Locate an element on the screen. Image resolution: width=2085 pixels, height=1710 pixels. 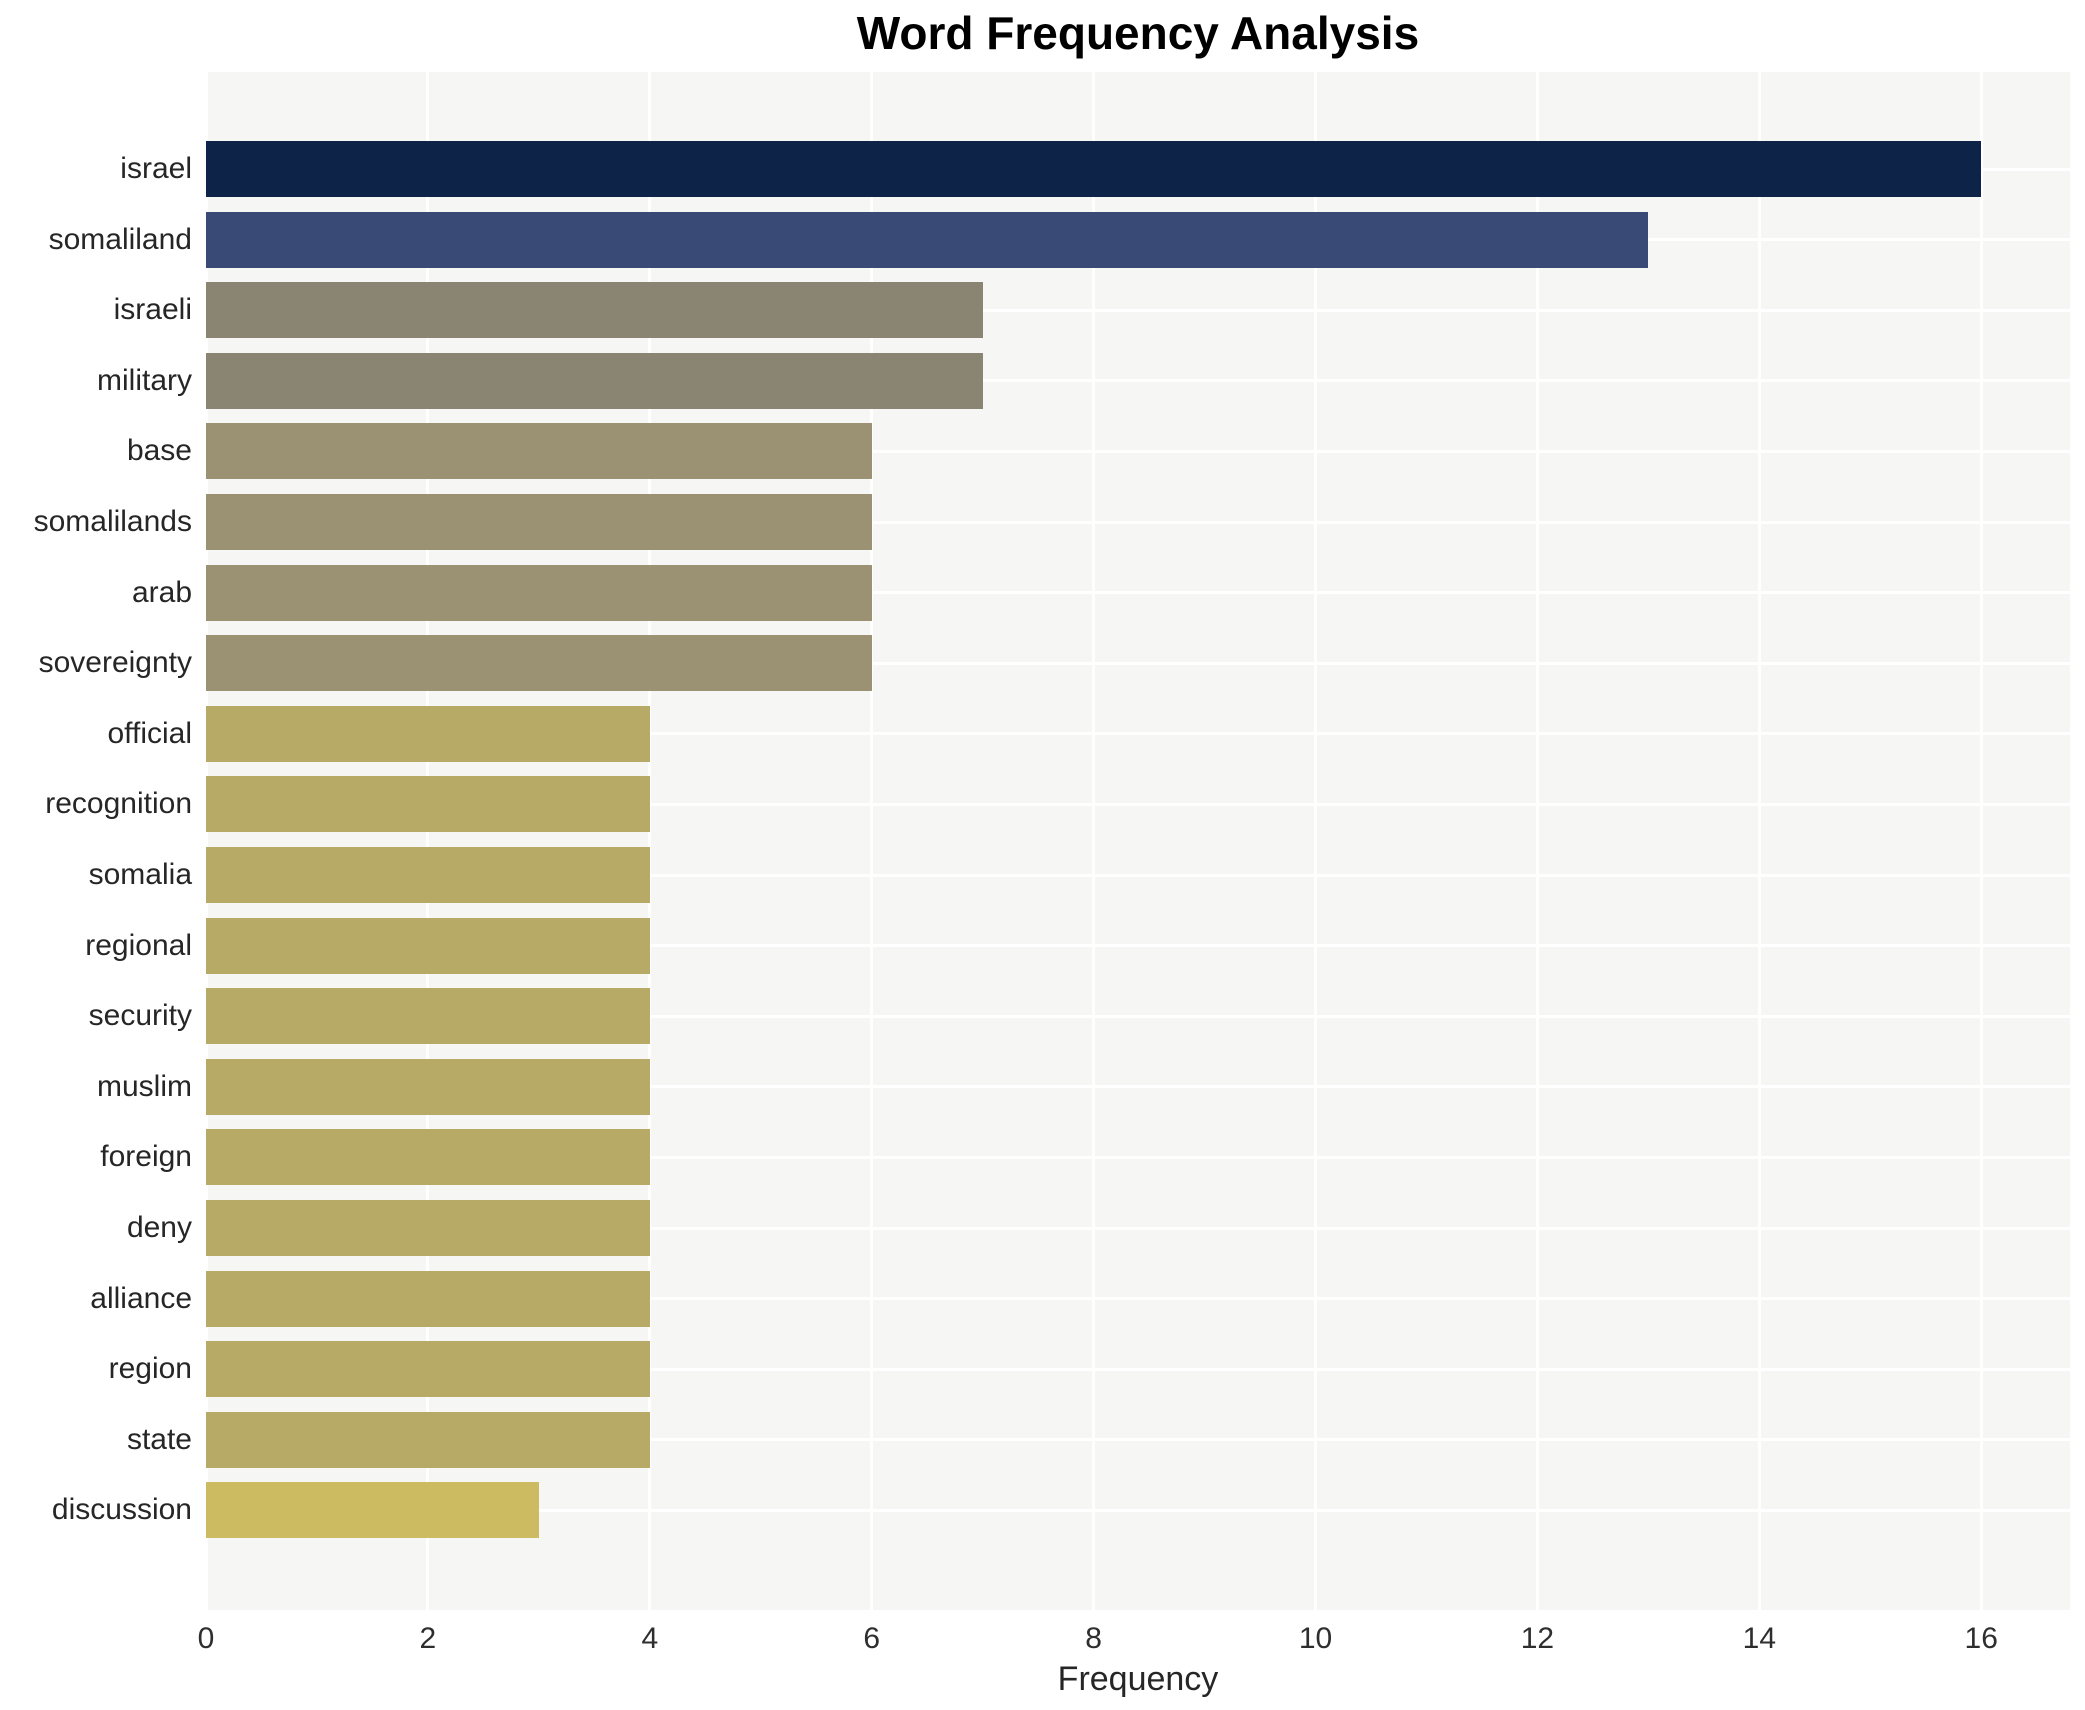
bar-deny is located at coordinates (428, 1228).